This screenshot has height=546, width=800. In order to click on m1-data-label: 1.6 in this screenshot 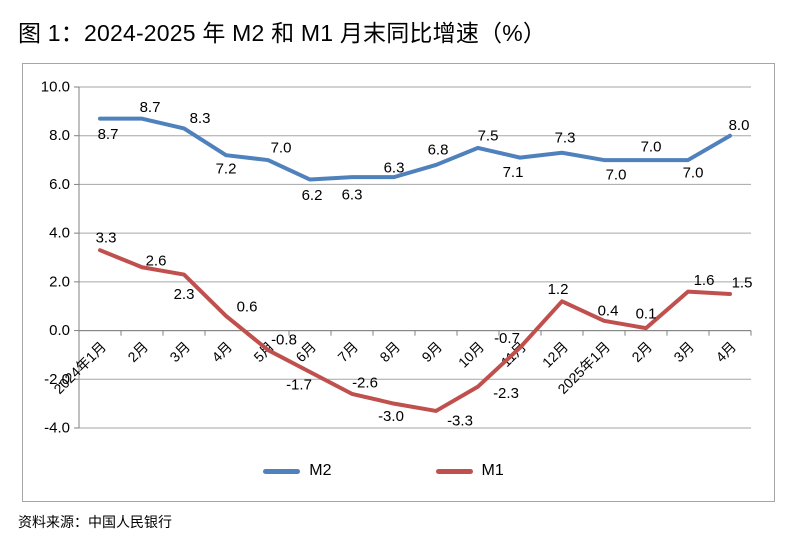, I will do `click(704, 280)`.